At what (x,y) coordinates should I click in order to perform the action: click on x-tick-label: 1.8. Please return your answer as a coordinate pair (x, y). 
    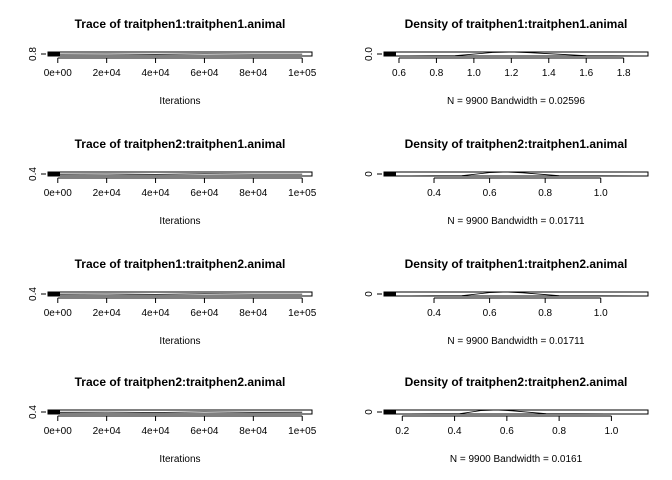
    Looking at the image, I should click on (624, 73).